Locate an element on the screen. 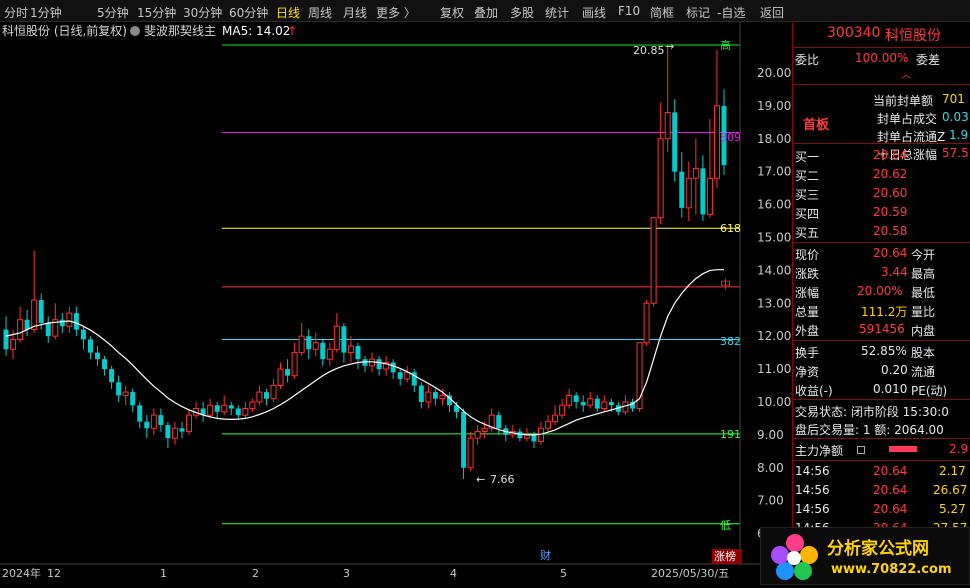  bid5-price: 20.58 is located at coordinates (890, 231).